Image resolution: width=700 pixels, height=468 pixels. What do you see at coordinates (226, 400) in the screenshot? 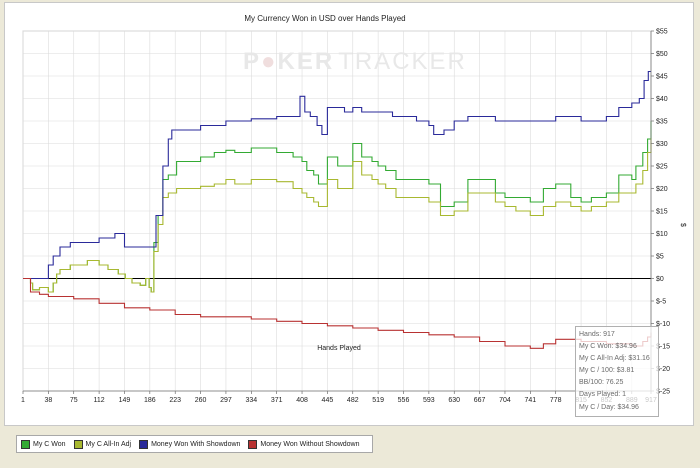
I see `x-tick-label: 297` at bounding box center [226, 400].